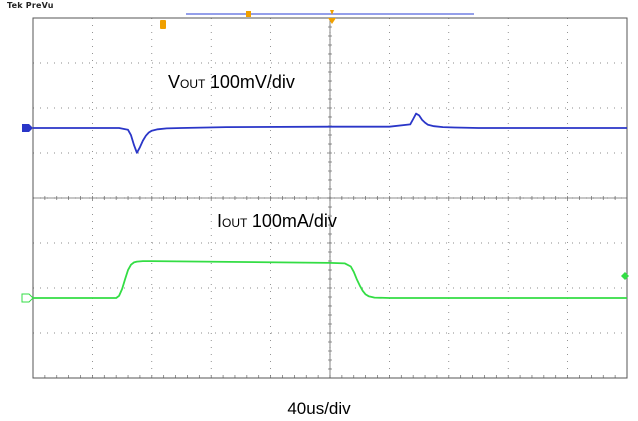 The width and height of the screenshot is (638, 421). I want to click on timebase-label: 40us/div, so click(319, 408).